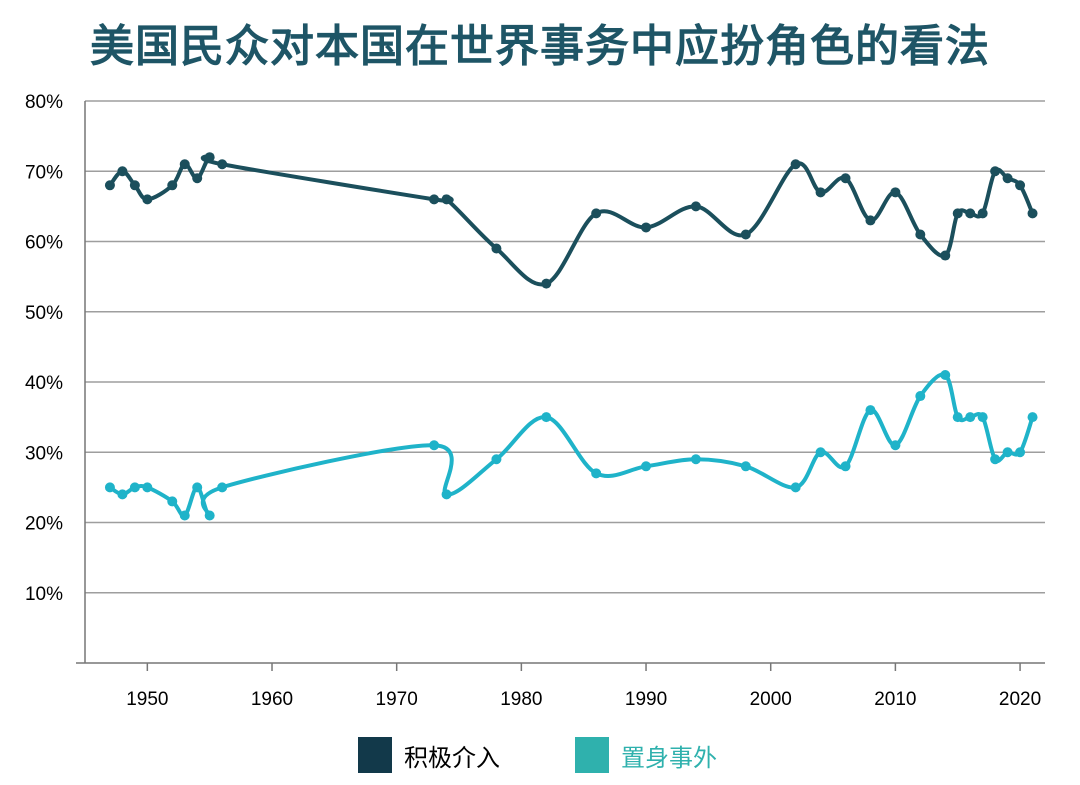  What do you see at coordinates (920, 234) in the screenshot?
I see `data-point-0-2012` at bounding box center [920, 234].